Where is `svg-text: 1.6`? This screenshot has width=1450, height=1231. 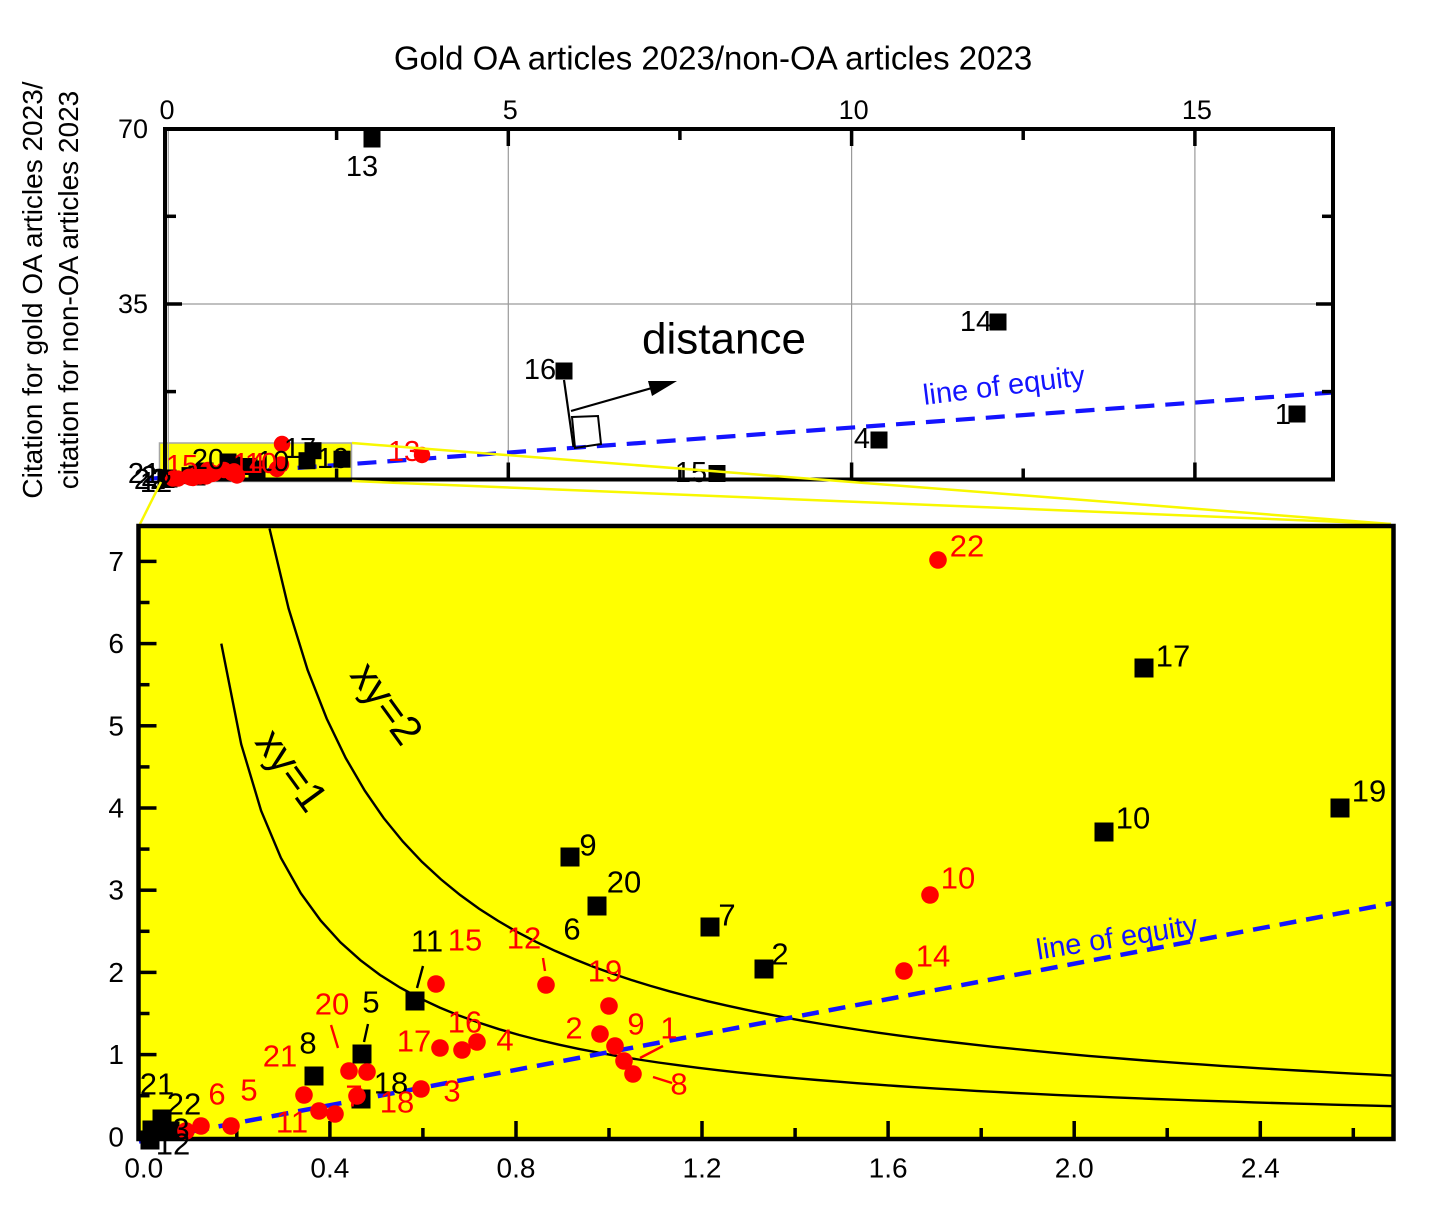
svg-text: 1.6 is located at coordinates (888, 1168).